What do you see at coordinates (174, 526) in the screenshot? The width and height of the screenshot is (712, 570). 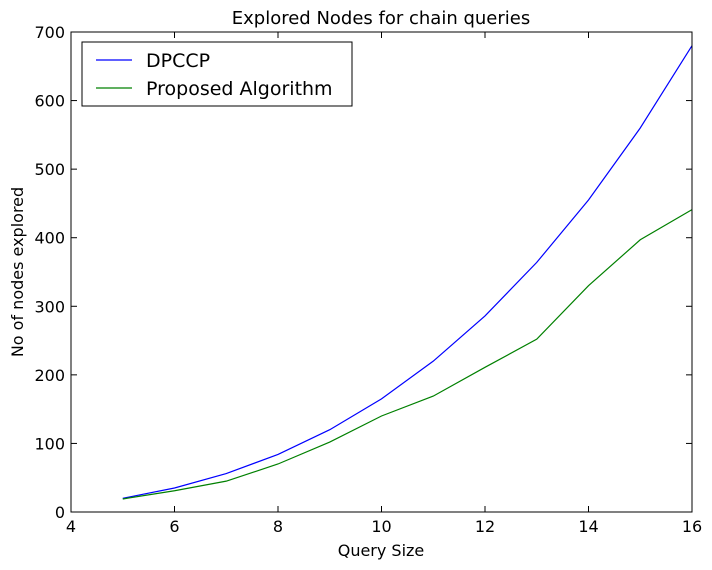 I see `x-tick-label: 6` at bounding box center [174, 526].